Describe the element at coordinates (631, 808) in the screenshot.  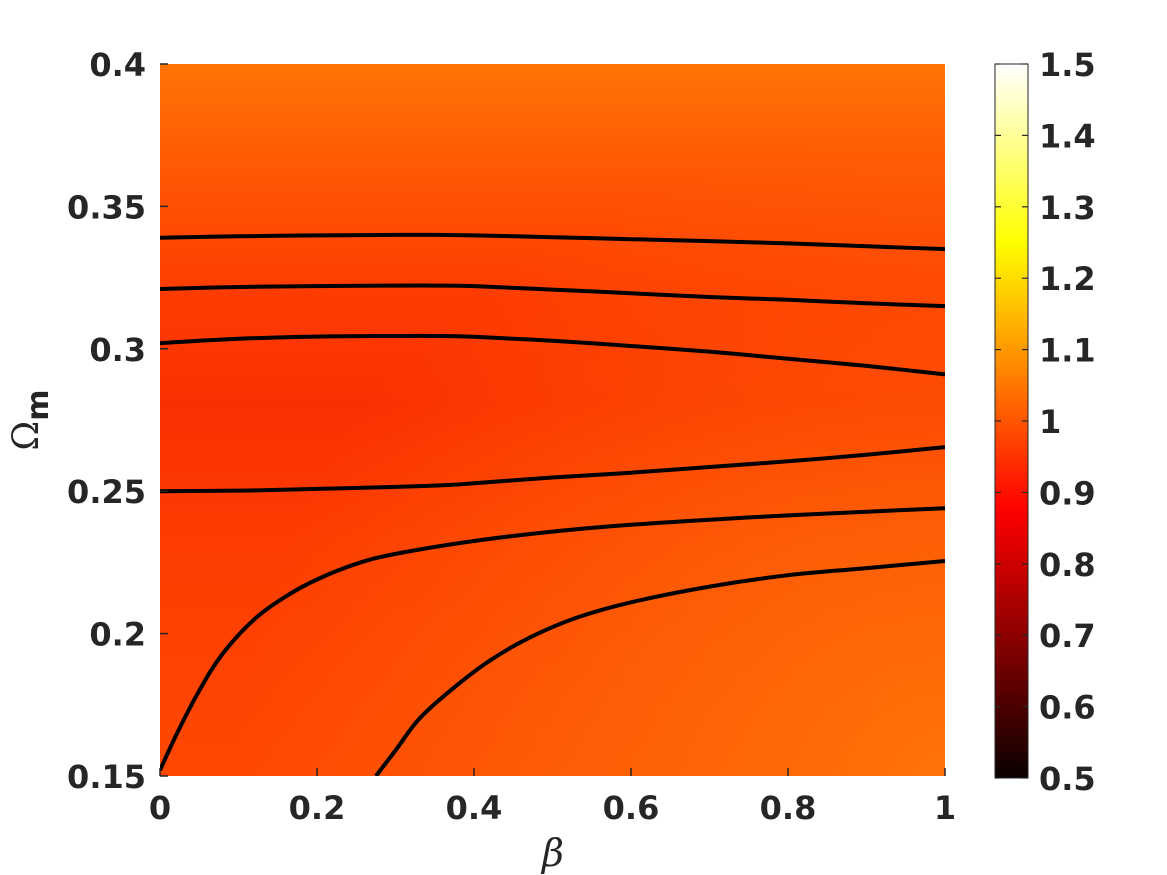
I see `x-tick-label: 0.6` at that location.